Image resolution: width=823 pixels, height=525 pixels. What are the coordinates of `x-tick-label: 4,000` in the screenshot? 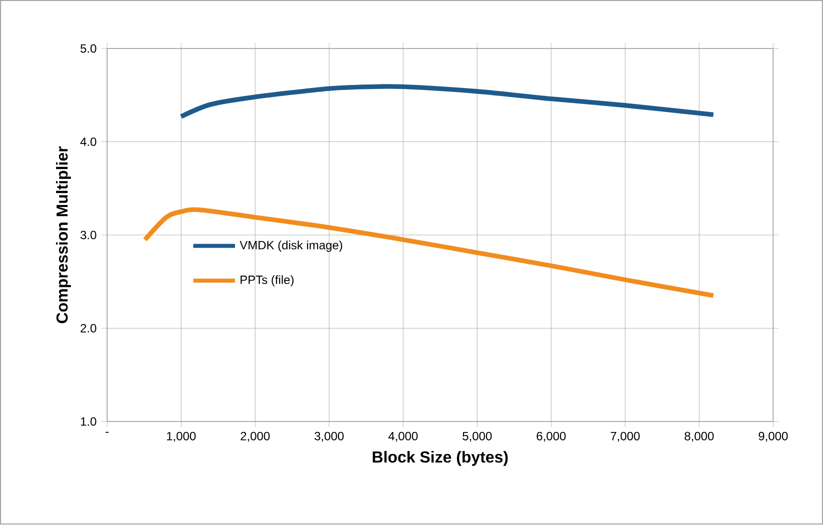 It's located at (403, 437).